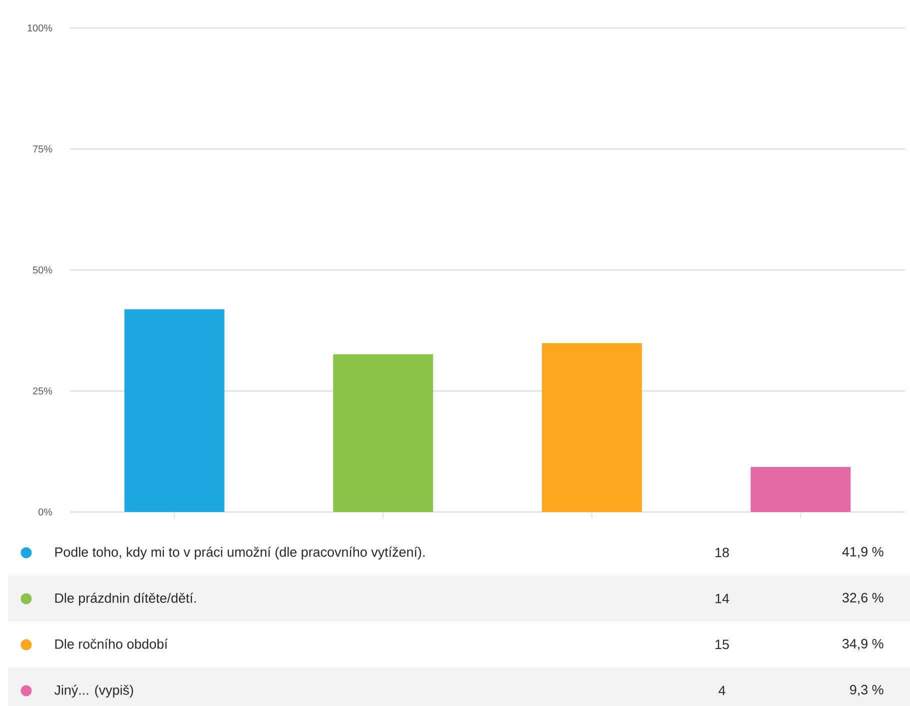 The height and width of the screenshot is (706, 910). I want to click on y-tick-label: 75%, so click(42, 148).